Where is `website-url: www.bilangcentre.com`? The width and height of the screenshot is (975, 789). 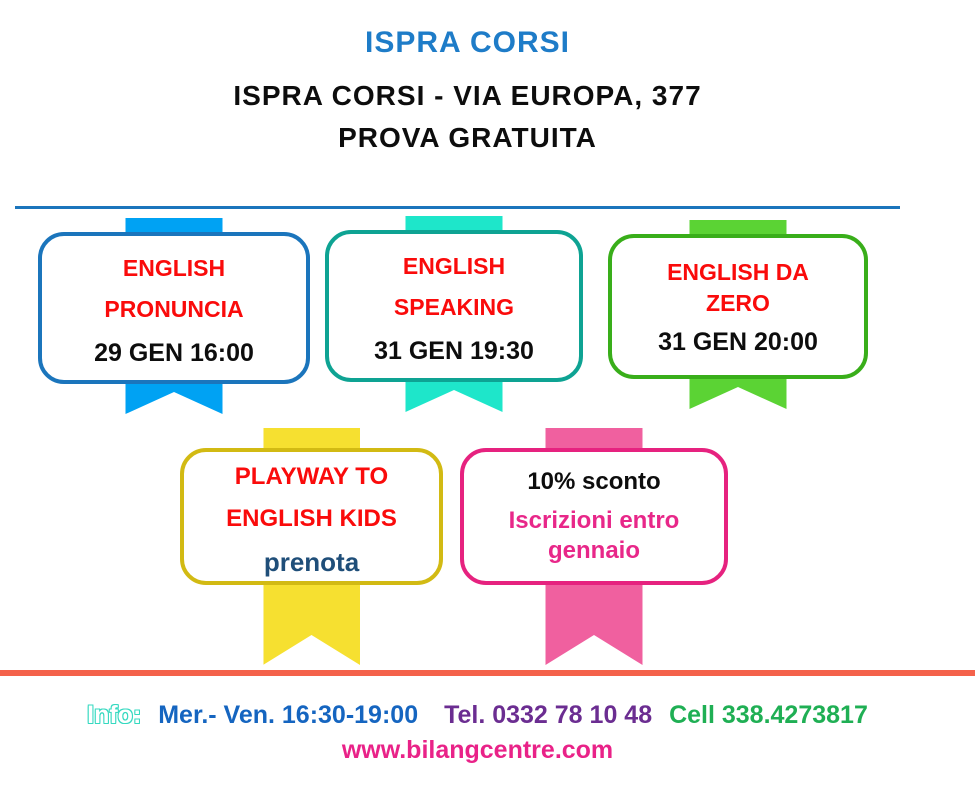 website-url: www.bilangcentre.com is located at coordinates (477, 750).